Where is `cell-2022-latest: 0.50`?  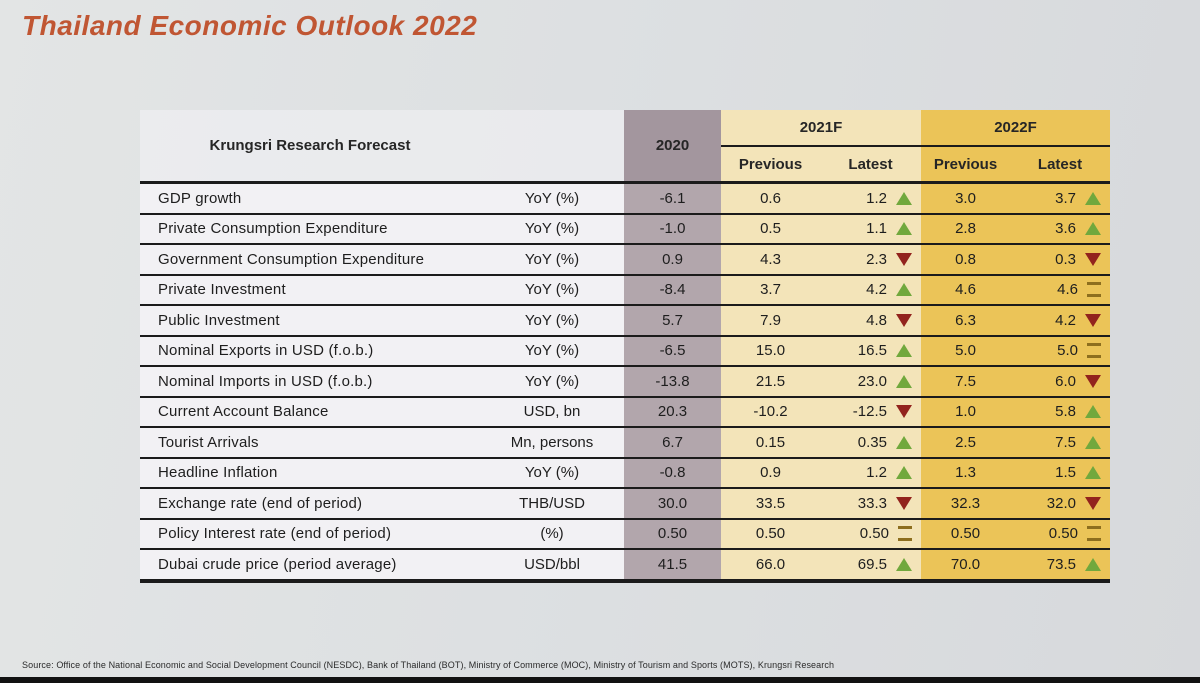
cell-2022-latest: 0.50 is located at coordinates (1060, 533).